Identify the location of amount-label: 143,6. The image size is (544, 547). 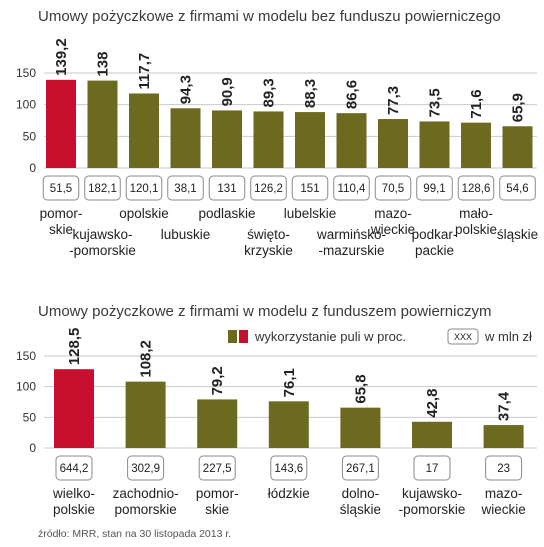
(288, 469).